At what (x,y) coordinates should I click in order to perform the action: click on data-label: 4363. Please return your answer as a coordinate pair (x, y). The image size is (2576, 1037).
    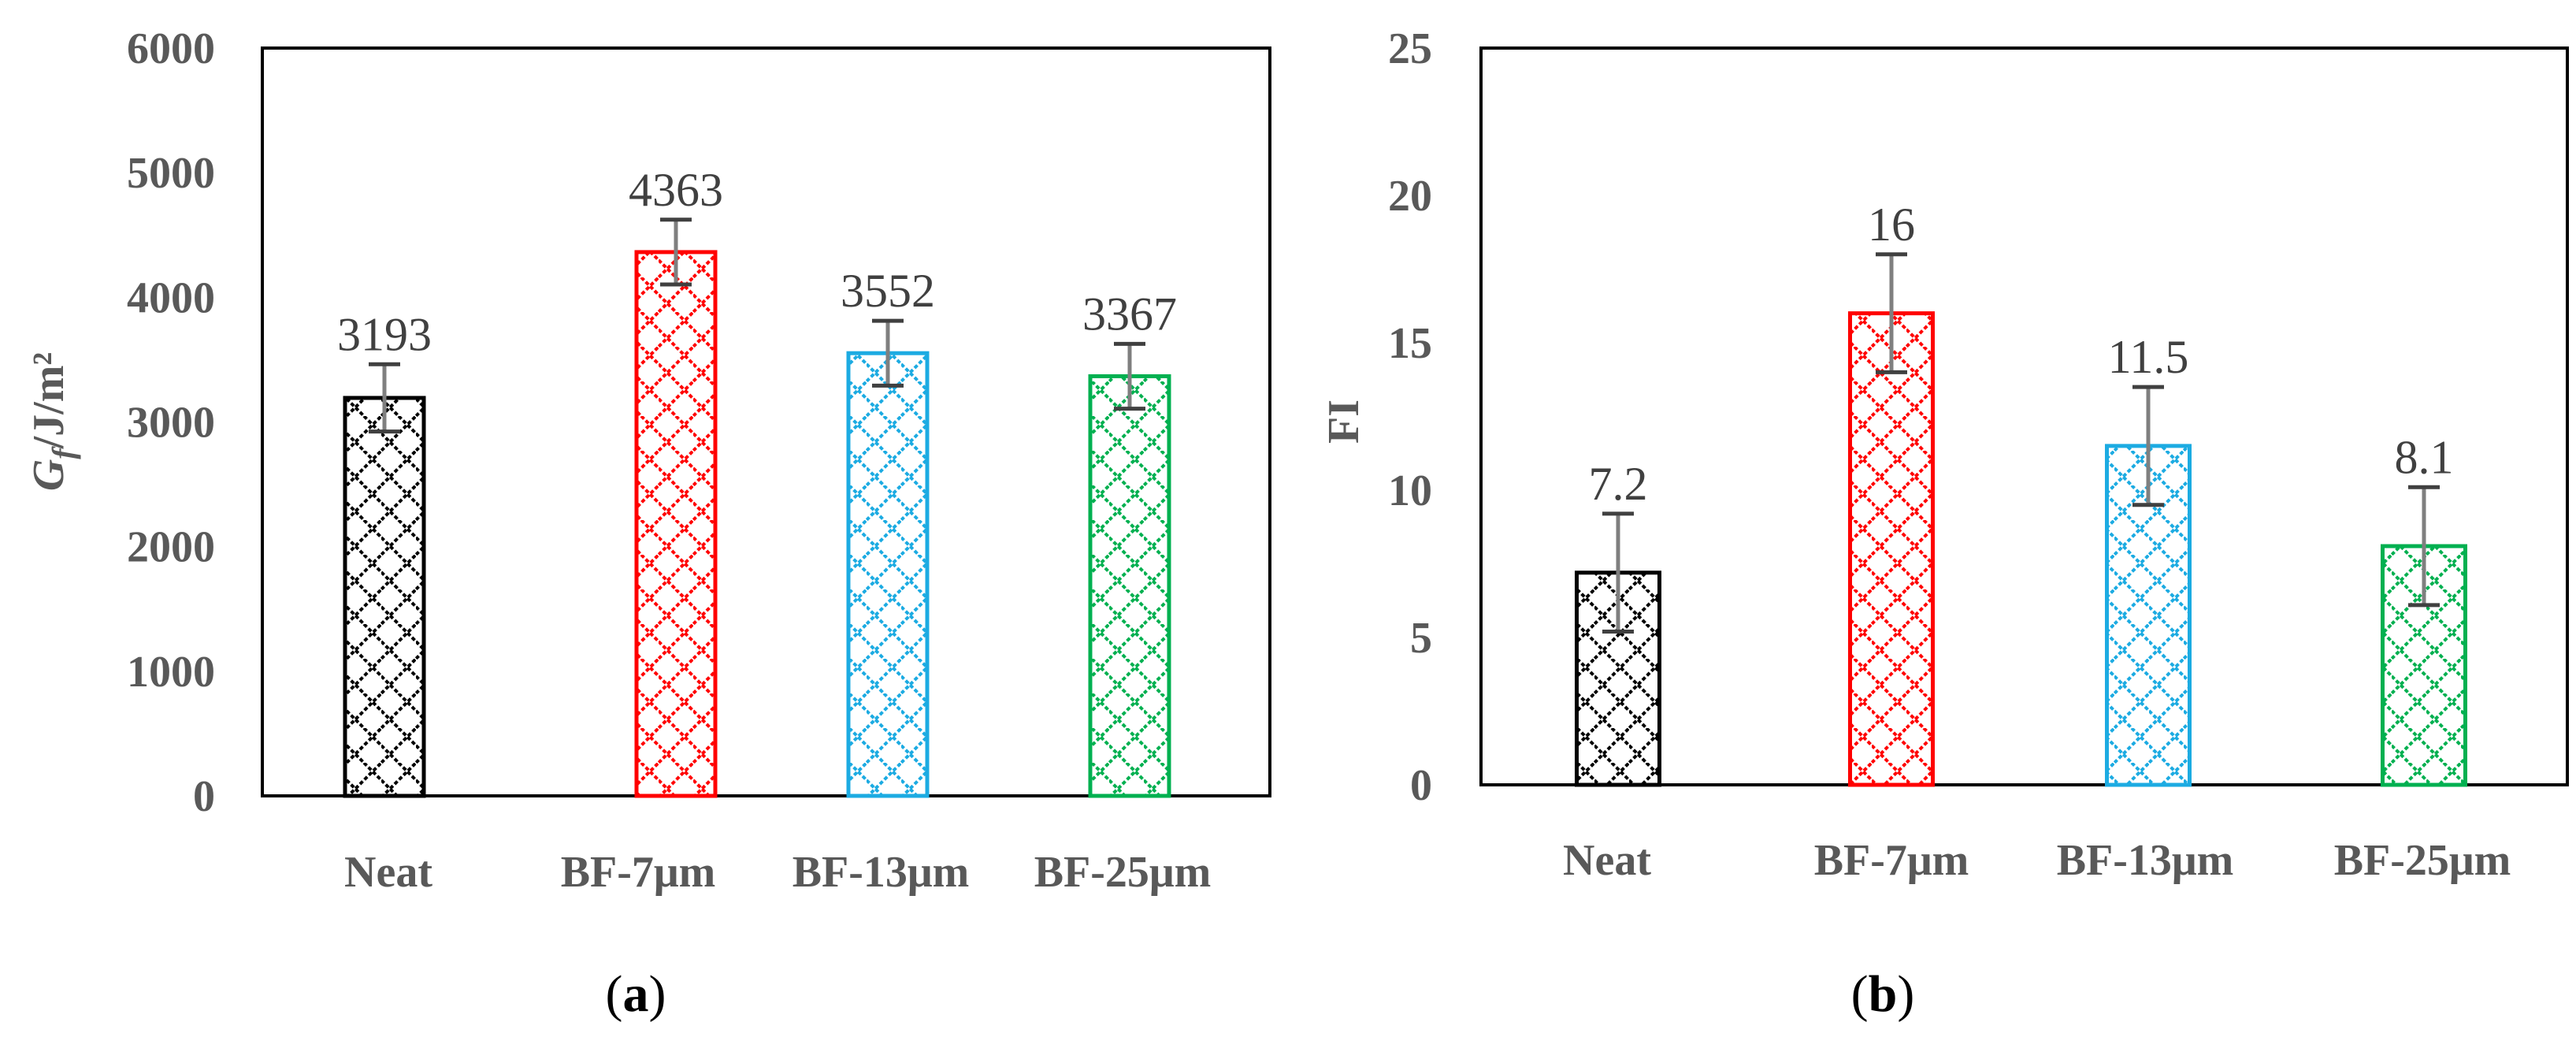
    Looking at the image, I should click on (676, 190).